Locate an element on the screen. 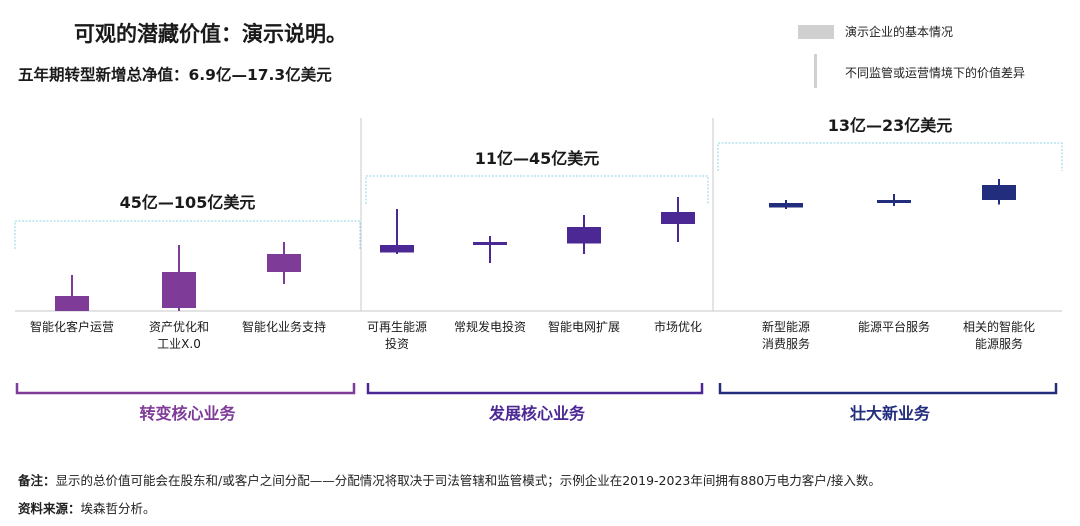 The image size is (1080, 526). group-name-label: 壮大新业务 is located at coordinates (890, 413).